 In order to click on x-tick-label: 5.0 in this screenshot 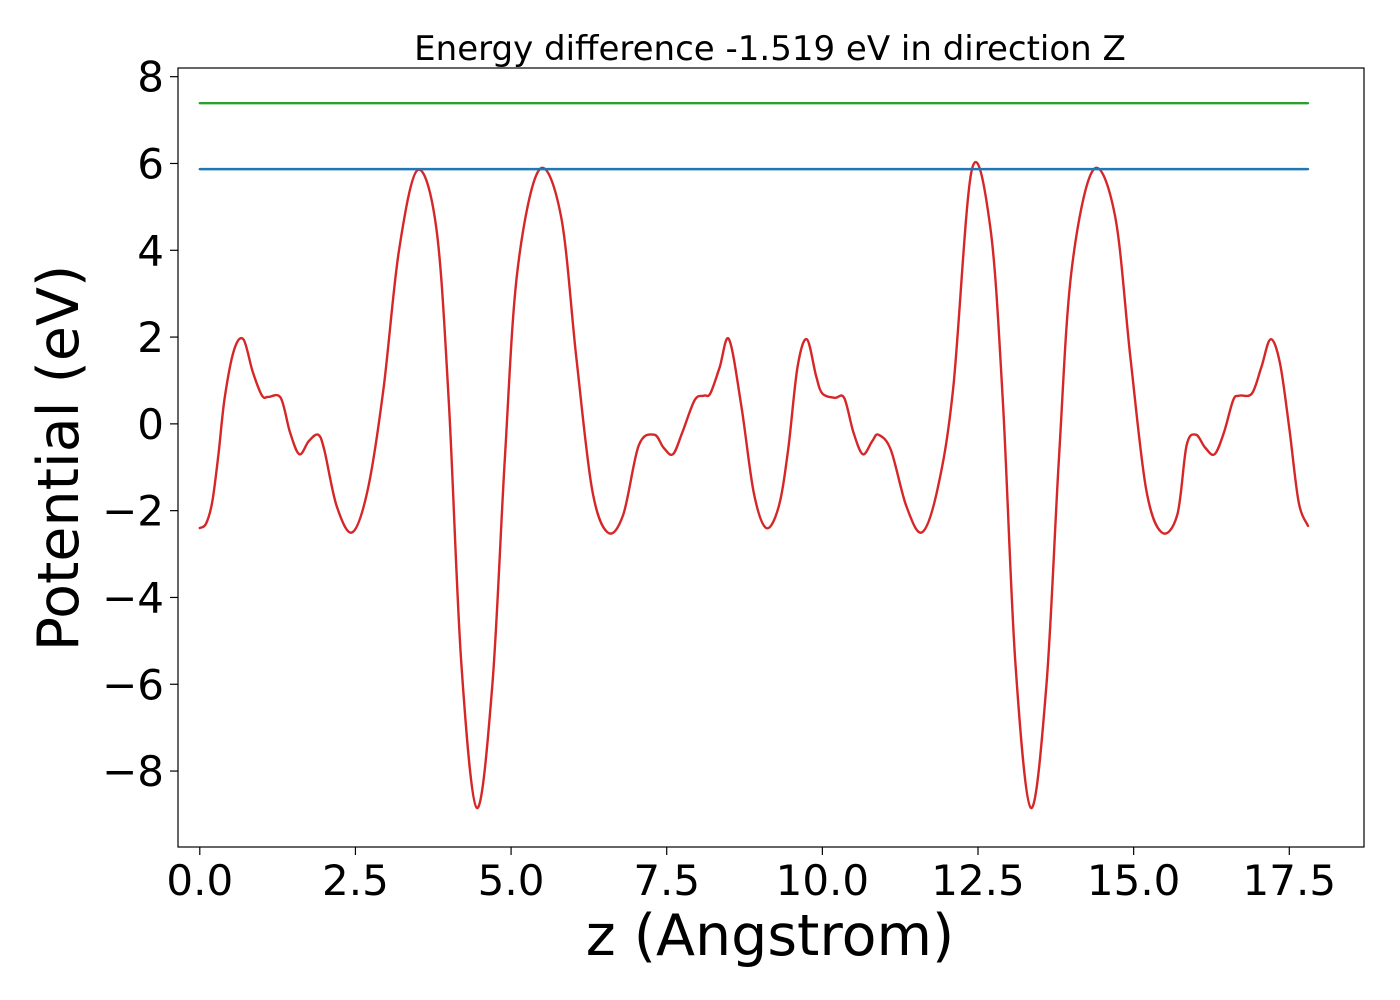, I will do `click(511, 880)`.